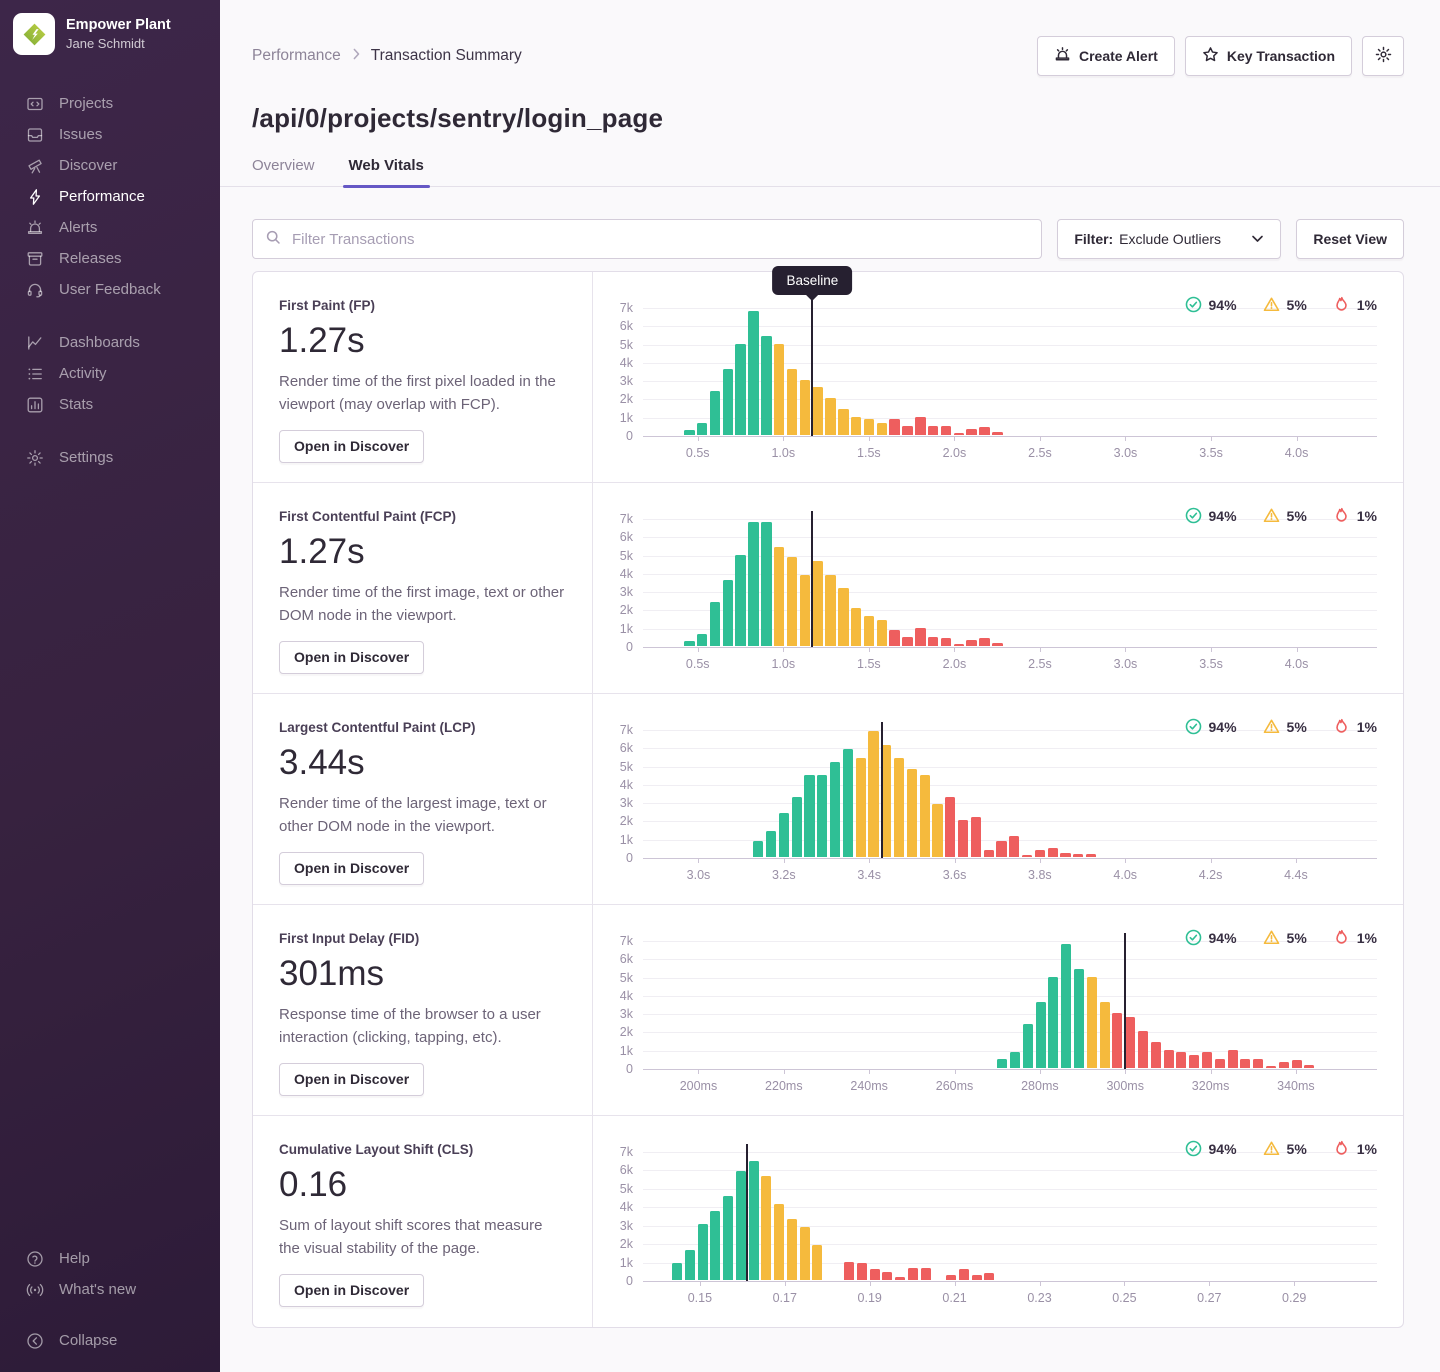  What do you see at coordinates (1125, 1086) in the screenshot?
I see `x-axis-label: 300ms` at bounding box center [1125, 1086].